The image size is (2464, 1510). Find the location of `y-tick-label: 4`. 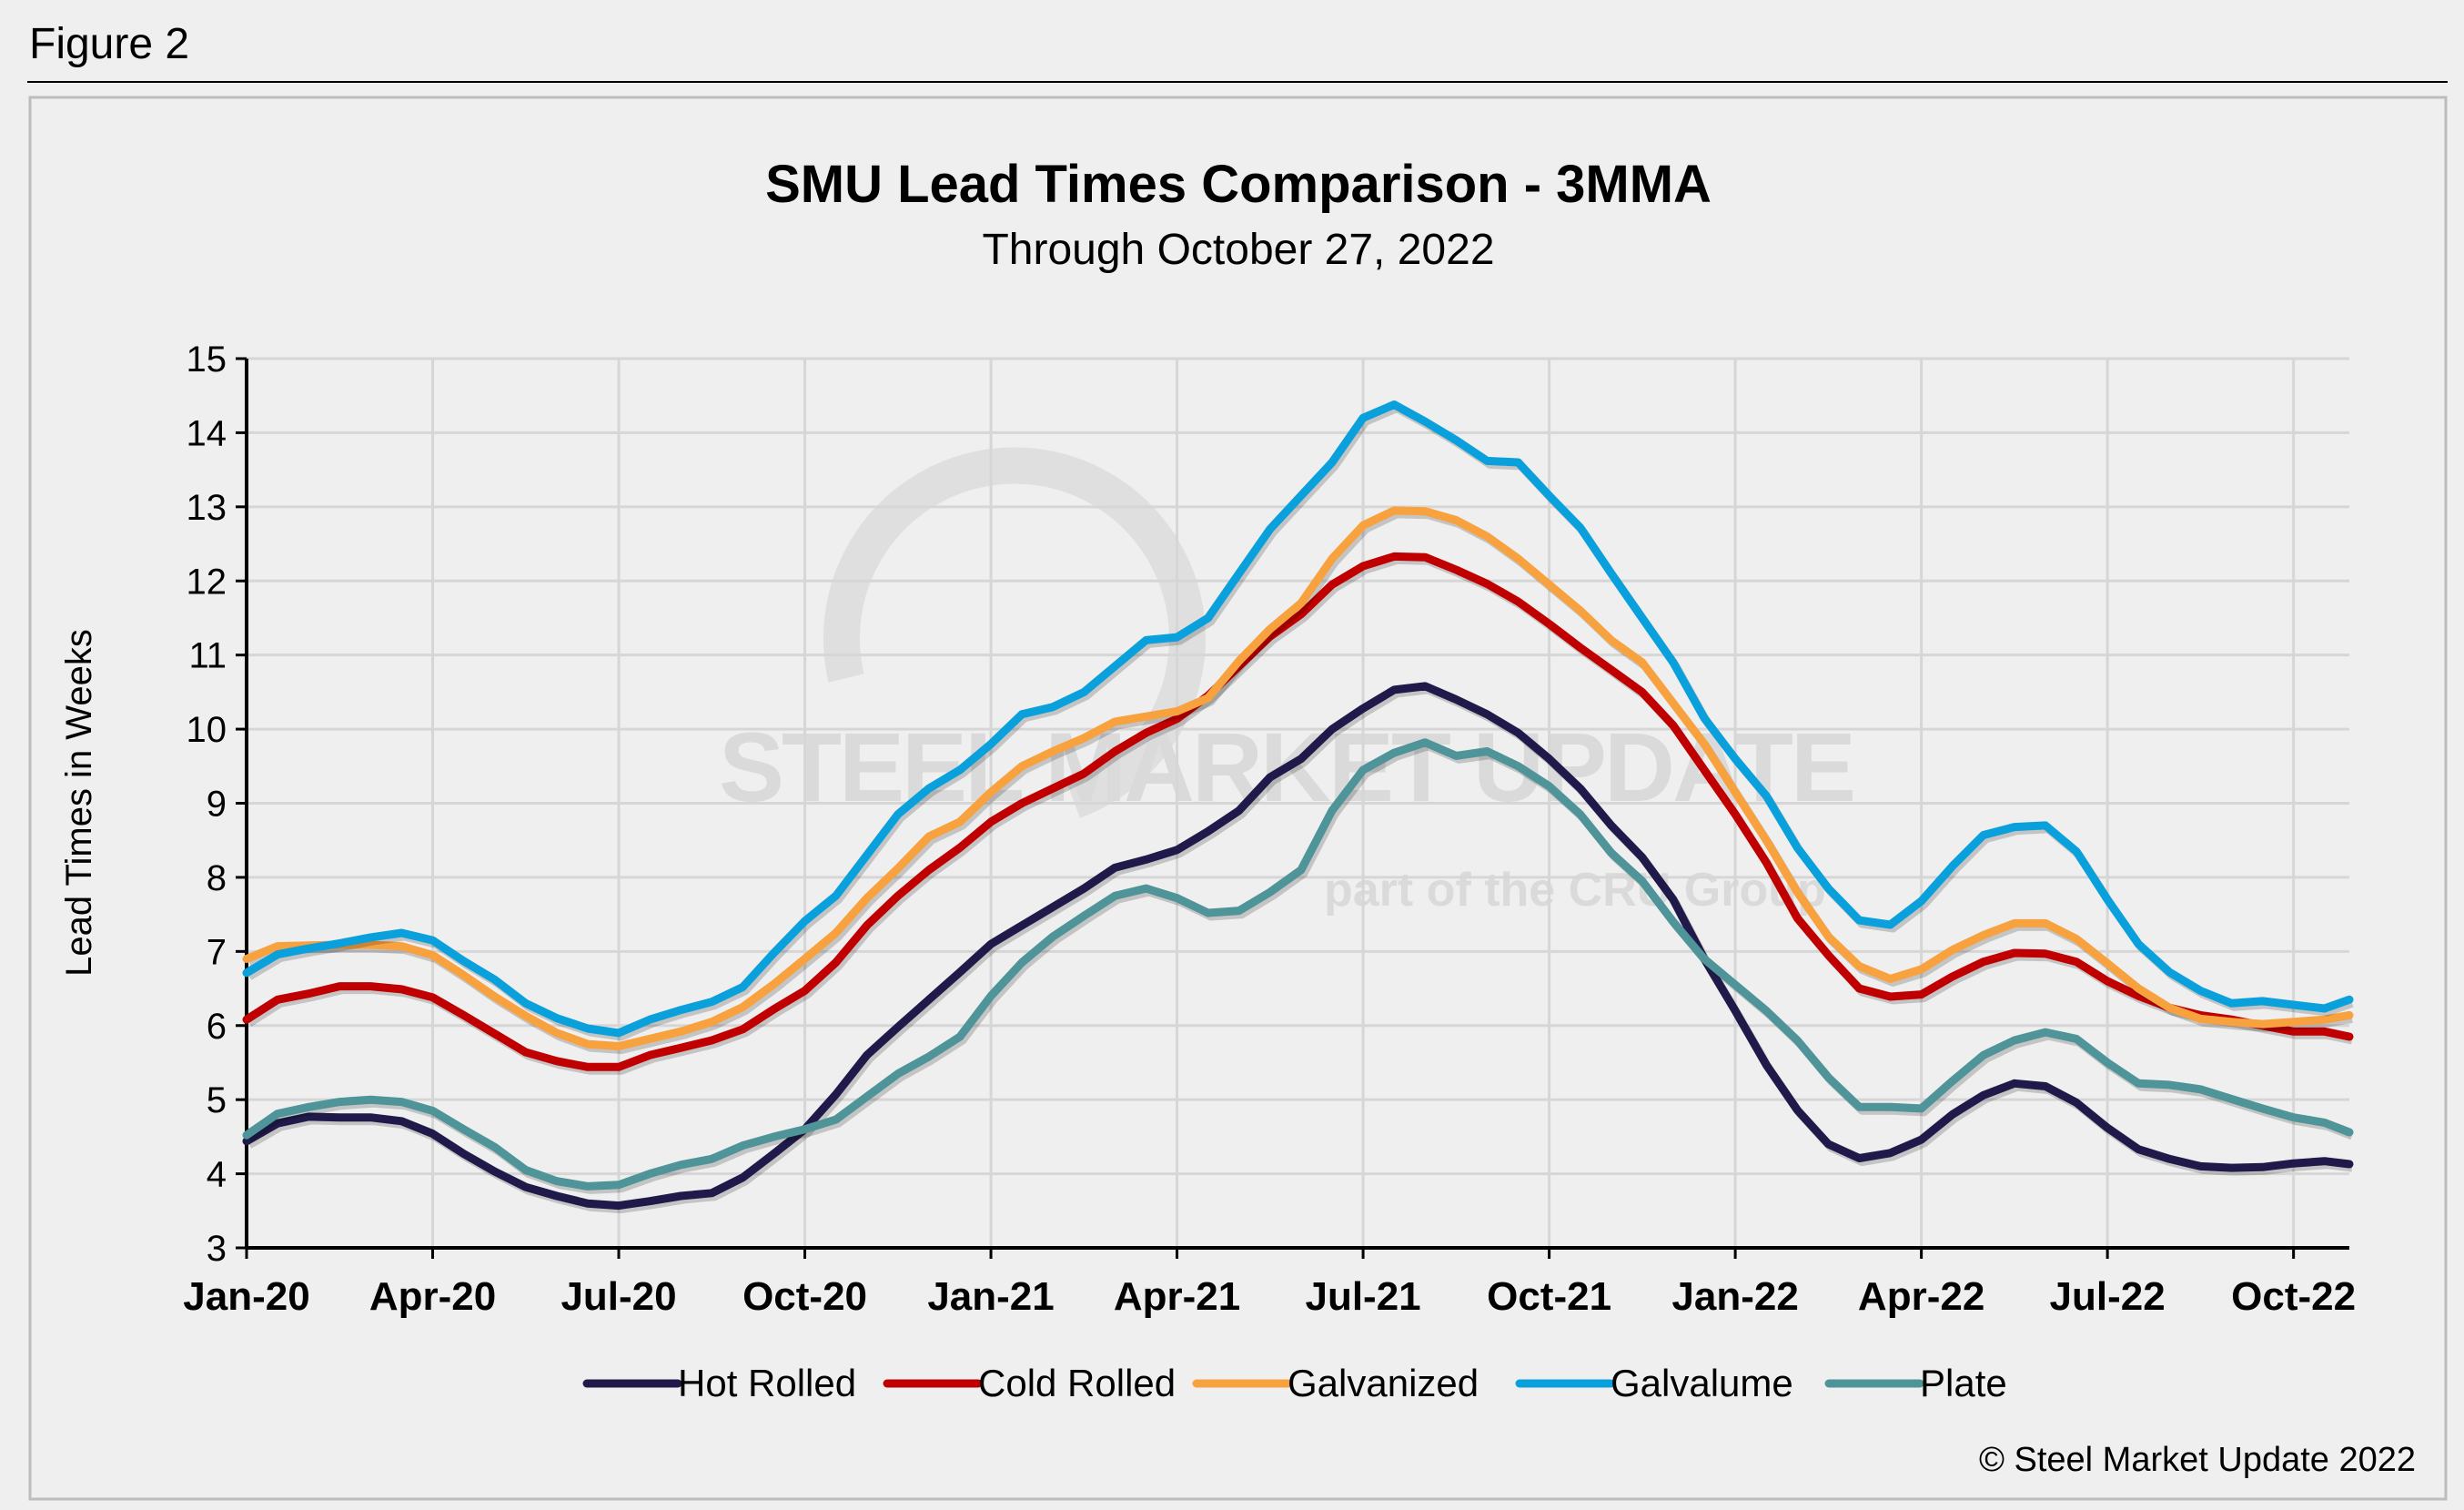

y-tick-label: 4 is located at coordinates (217, 1175).